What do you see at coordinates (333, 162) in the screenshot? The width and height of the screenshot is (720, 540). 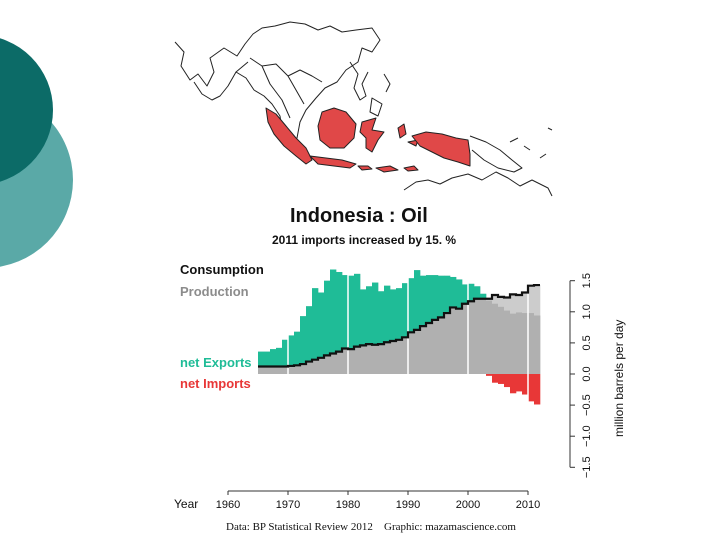 I see `java-island` at bounding box center [333, 162].